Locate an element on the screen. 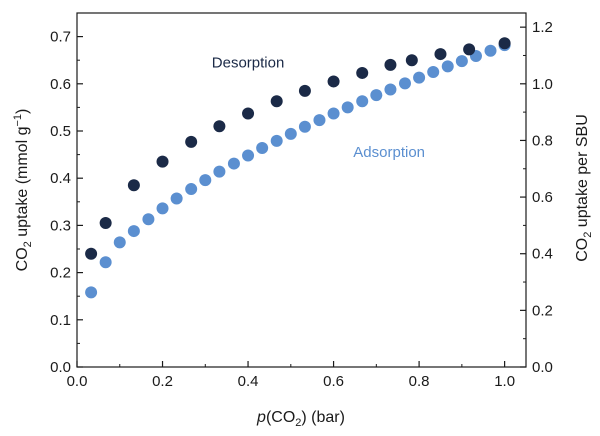 The width and height of the screenshot is (600, 436). y-axis-left-title-post: ) is located at coordinates (22, 111).